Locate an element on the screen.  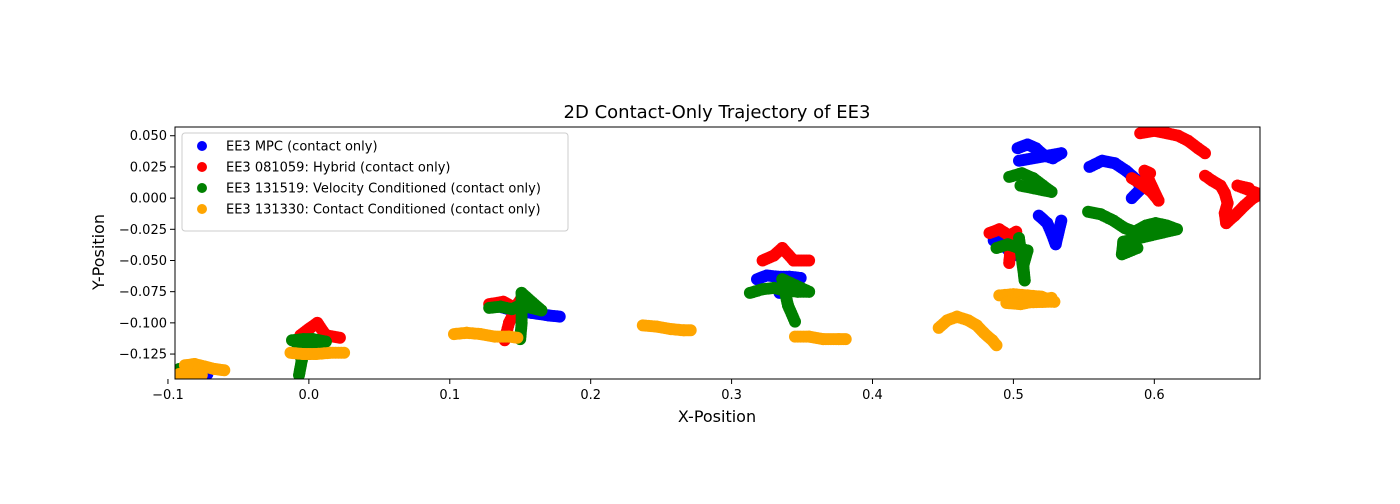
y-tick-label: 0.000 is located at coordinates (148, 199).